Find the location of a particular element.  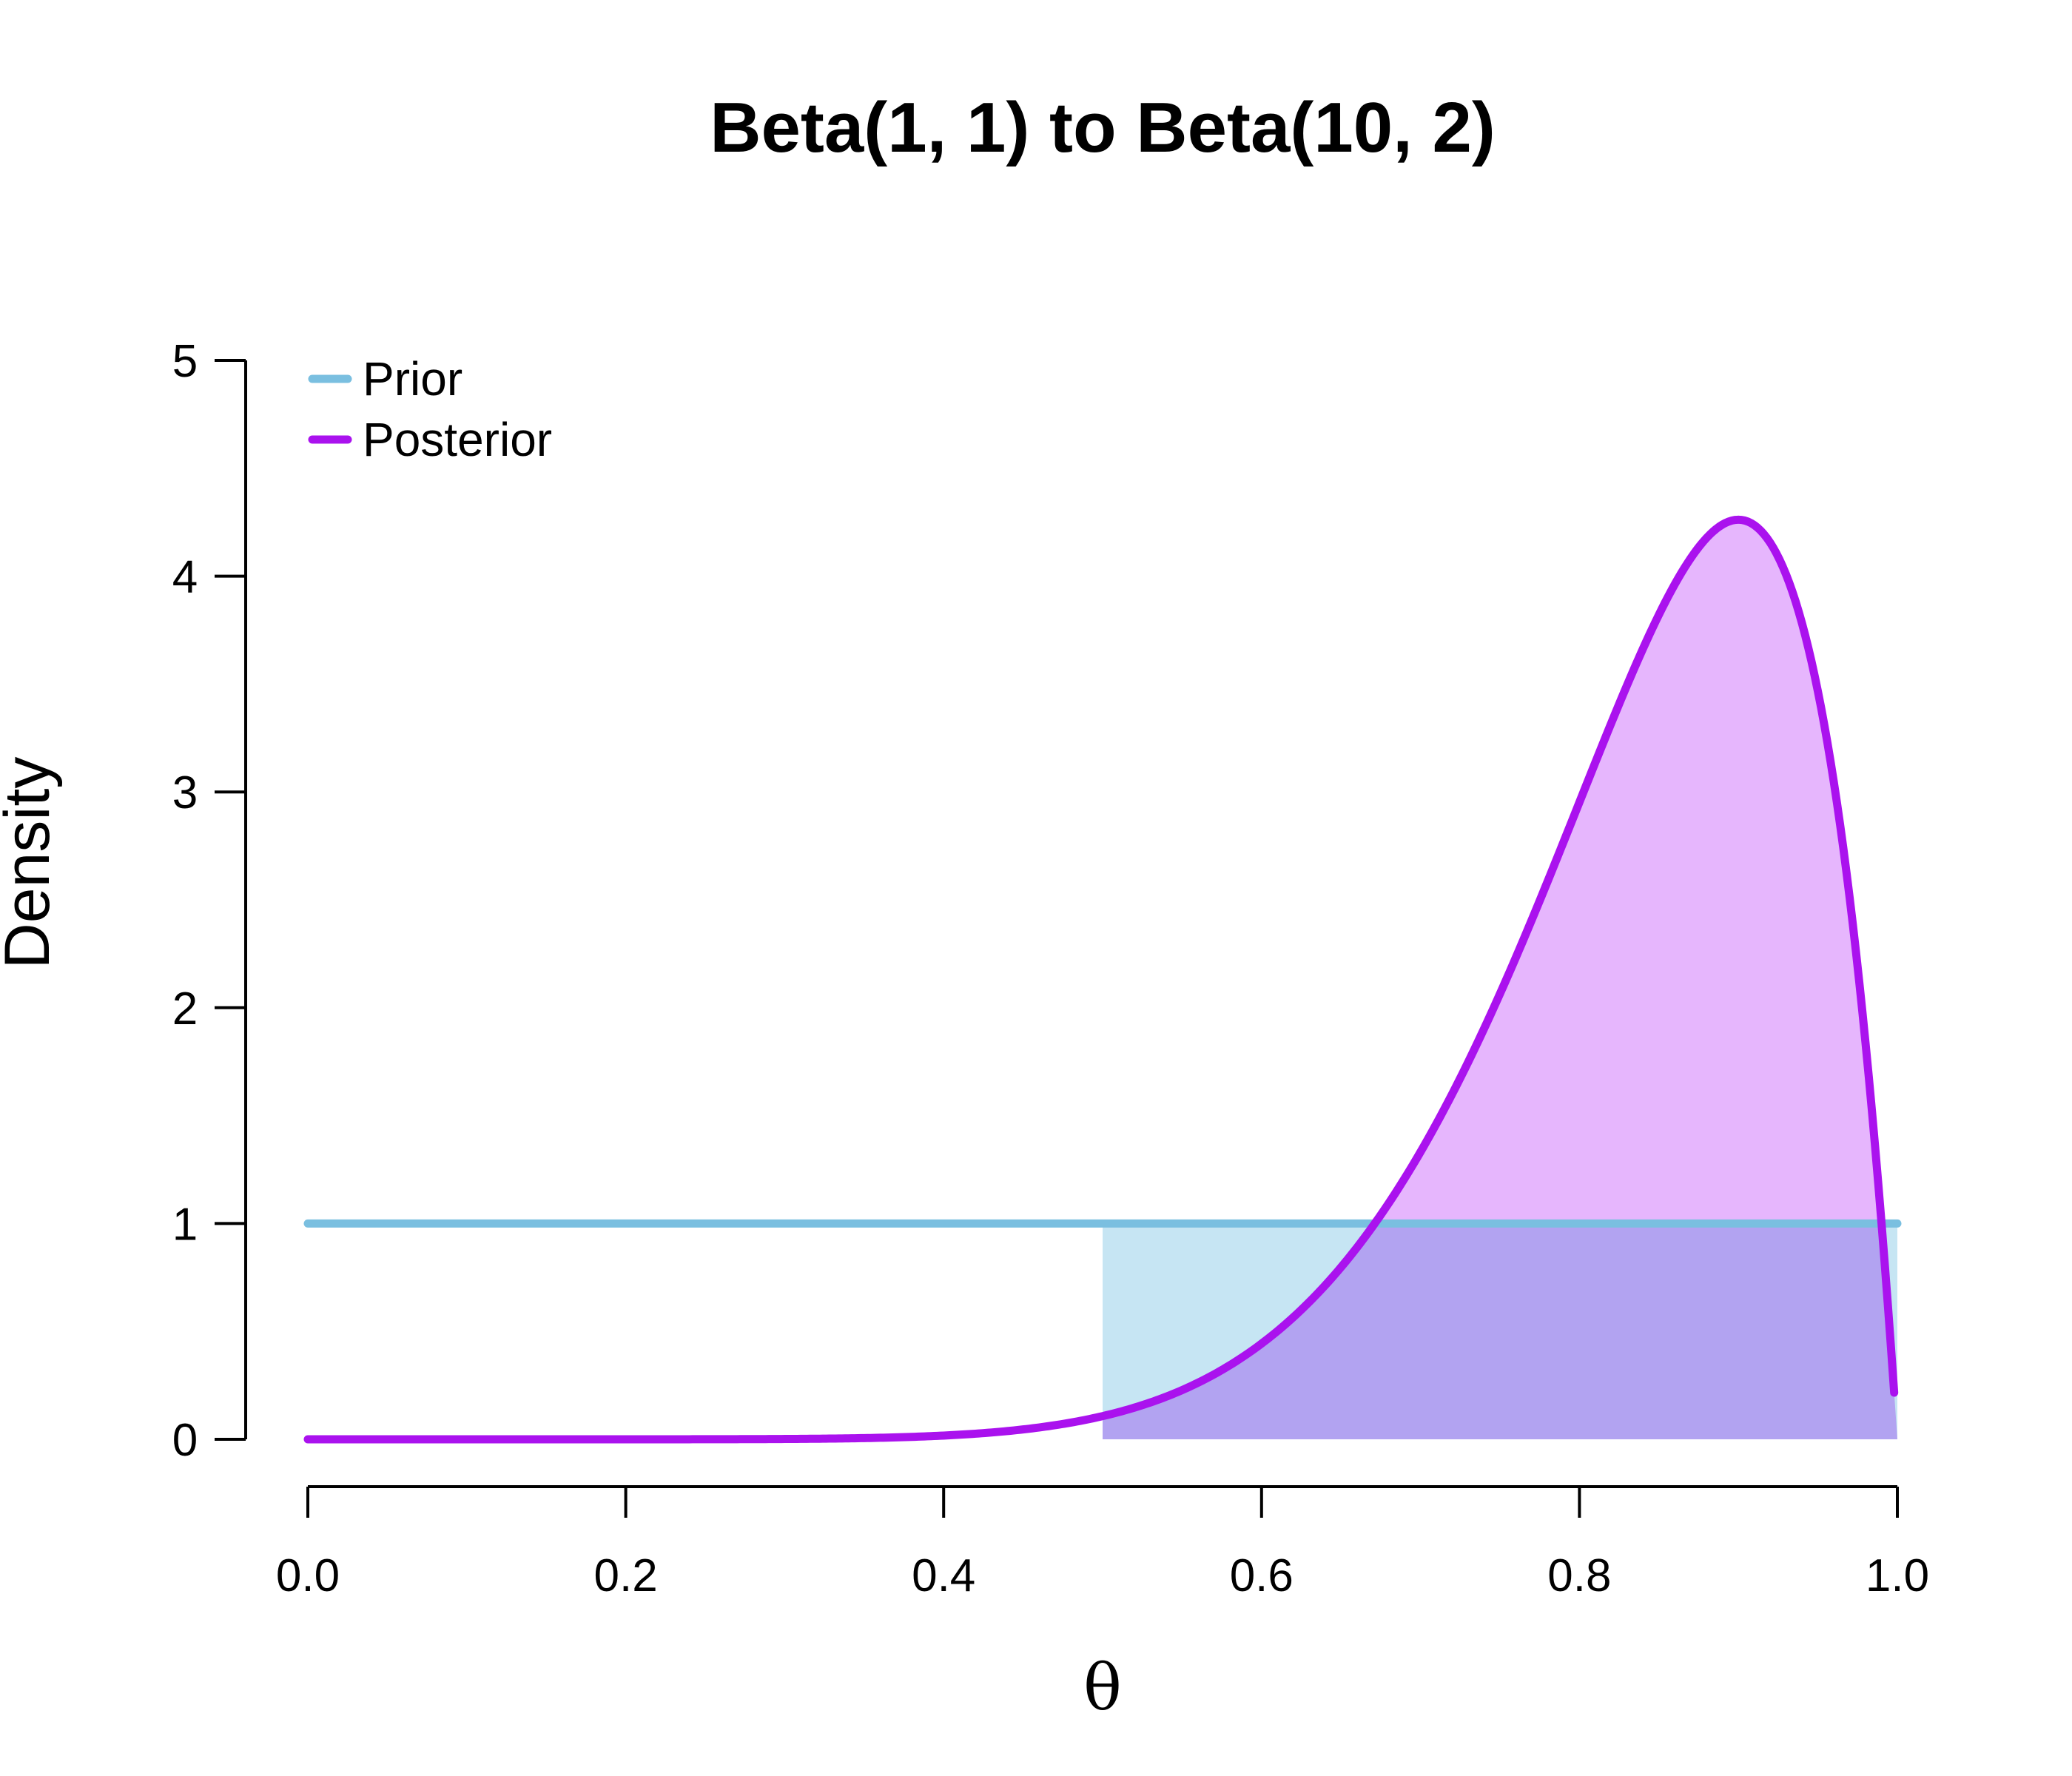

legend-label-prior: Prior is located at coordinates (412, 379).